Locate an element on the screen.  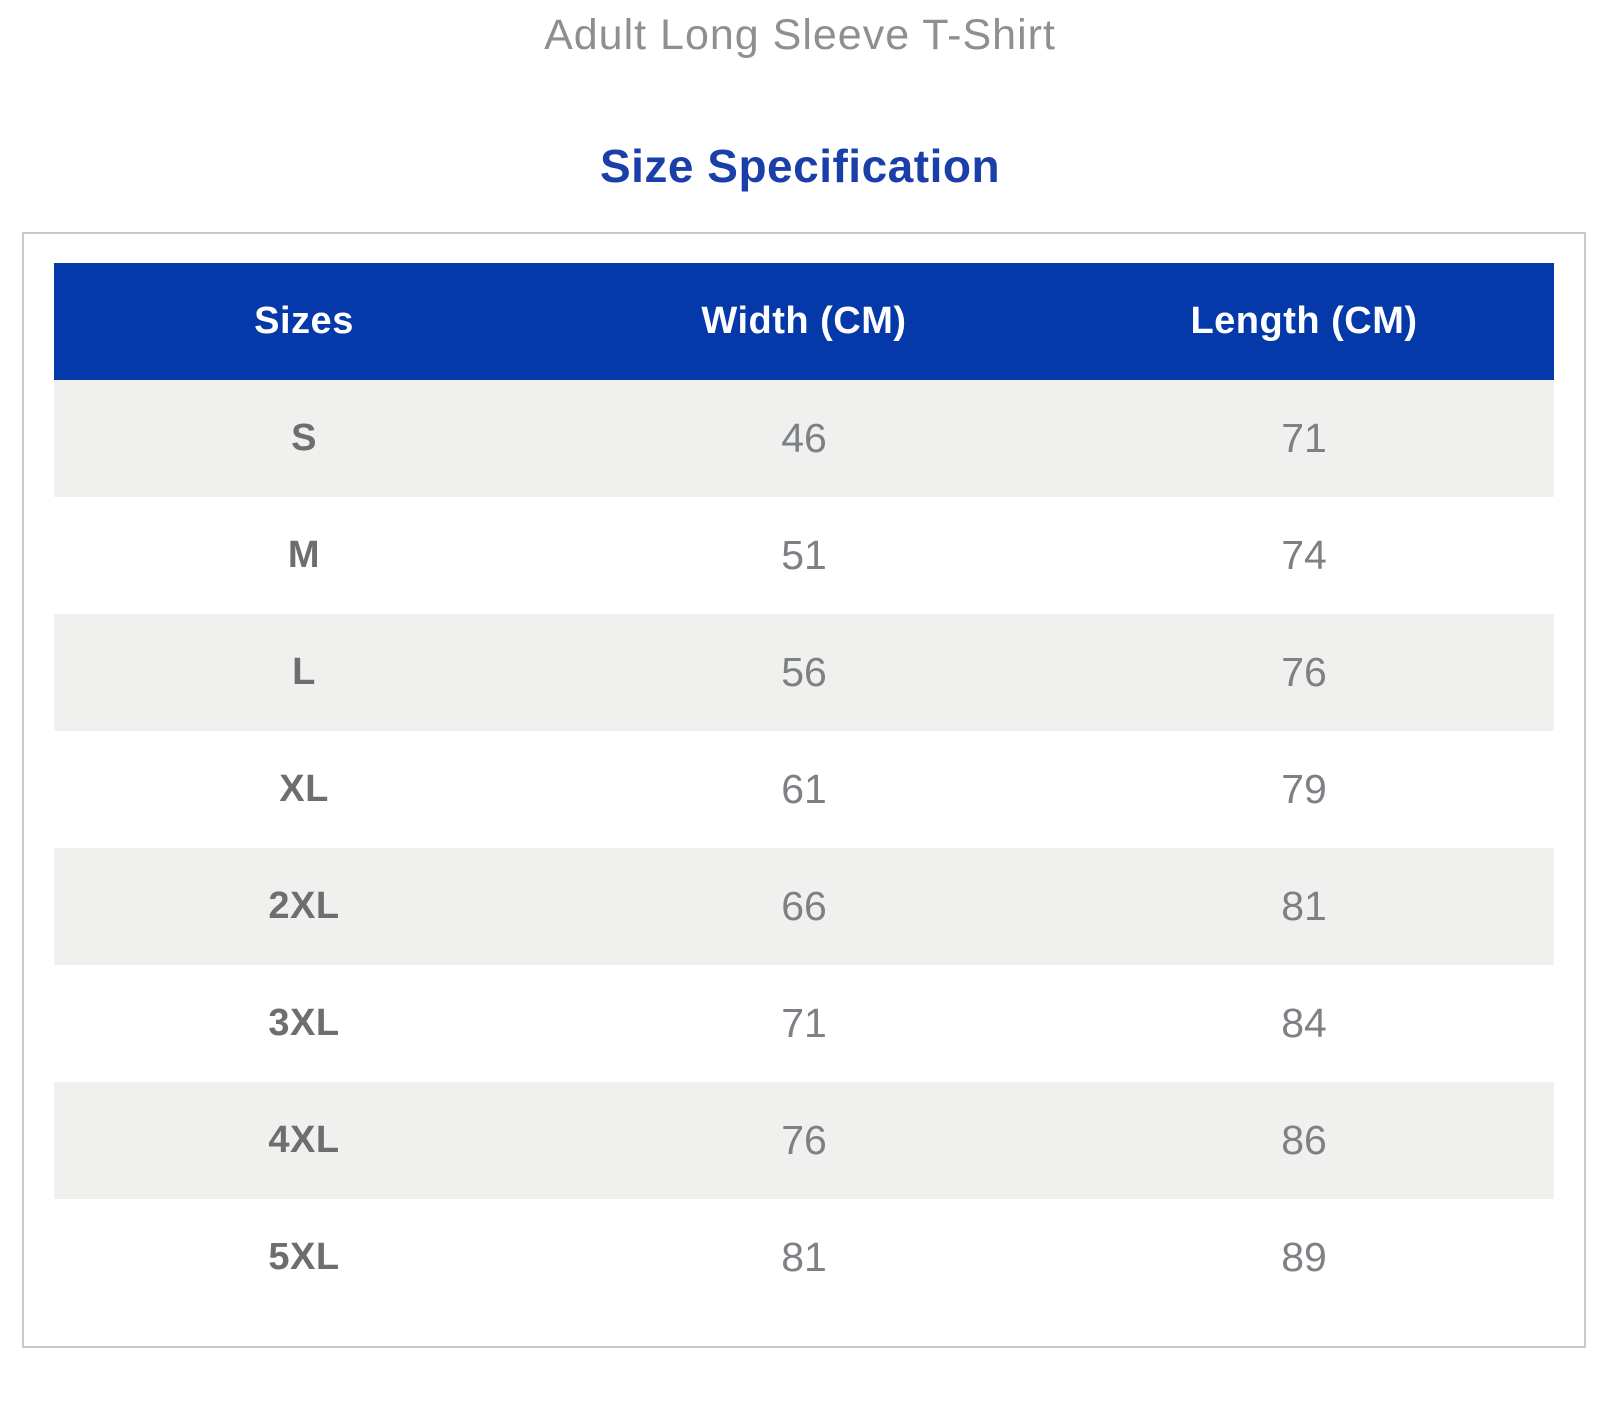
size-cell: 4XL is located at coordinates (304, 1140).